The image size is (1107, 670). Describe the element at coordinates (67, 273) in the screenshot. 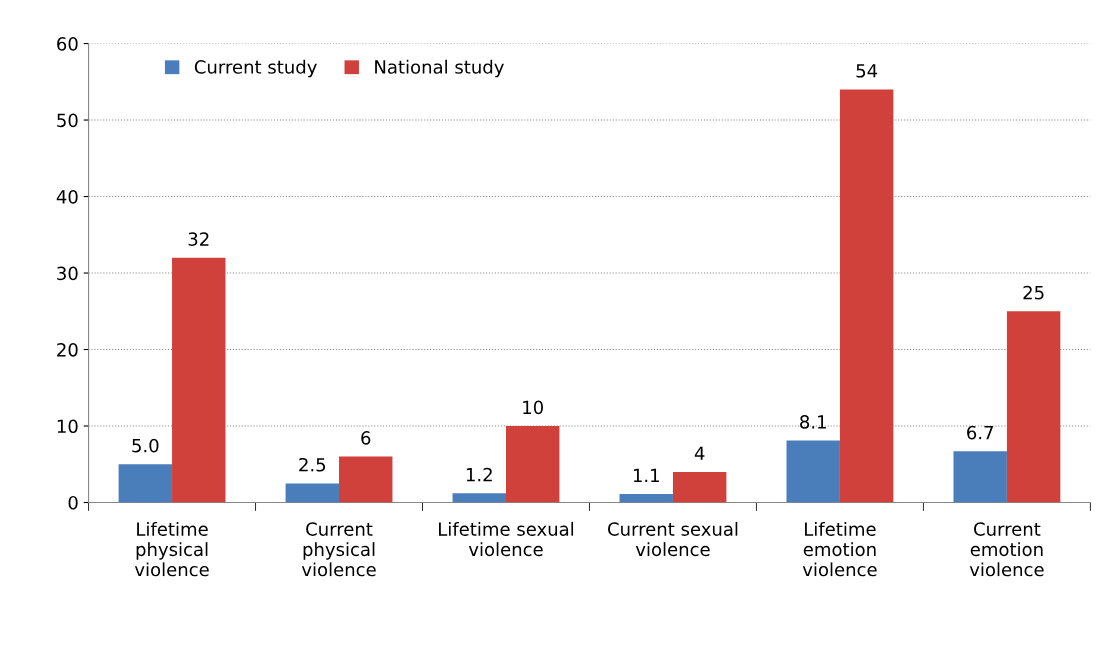

I see `y-tick-label: 30` at that location.